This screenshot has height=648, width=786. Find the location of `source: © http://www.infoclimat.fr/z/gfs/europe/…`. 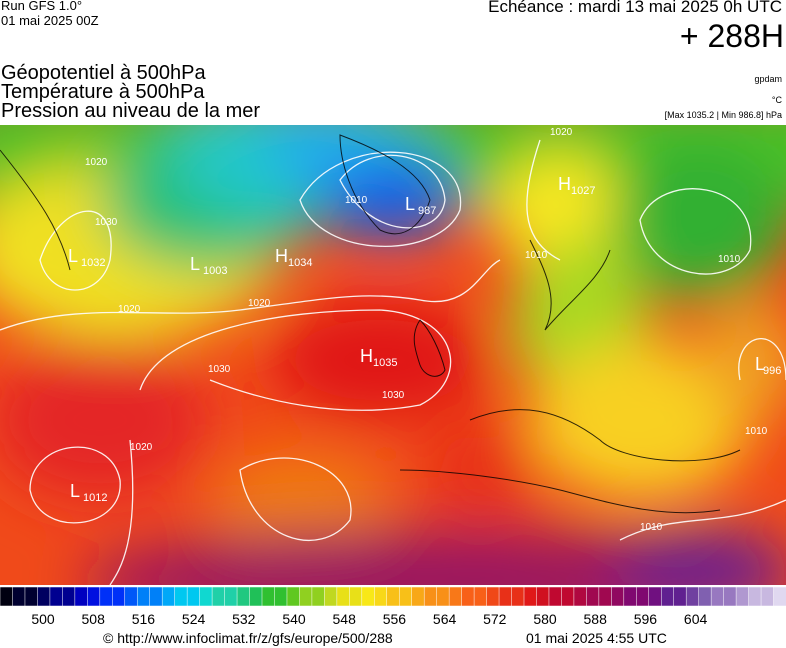

source: © http://www.infoclimat.fr/z/gfs/europe/… is located at coordinates (248, 638).